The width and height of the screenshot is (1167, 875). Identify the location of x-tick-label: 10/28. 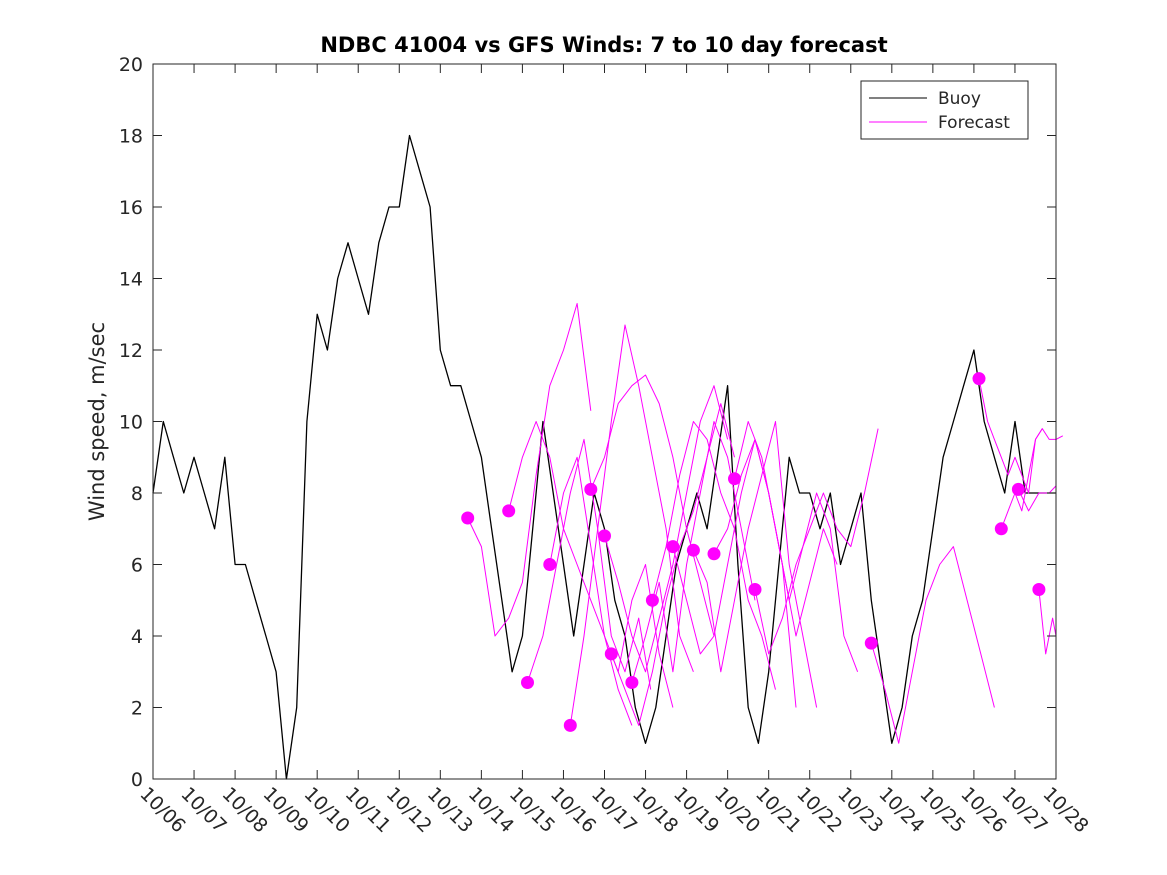
(1065, 810).